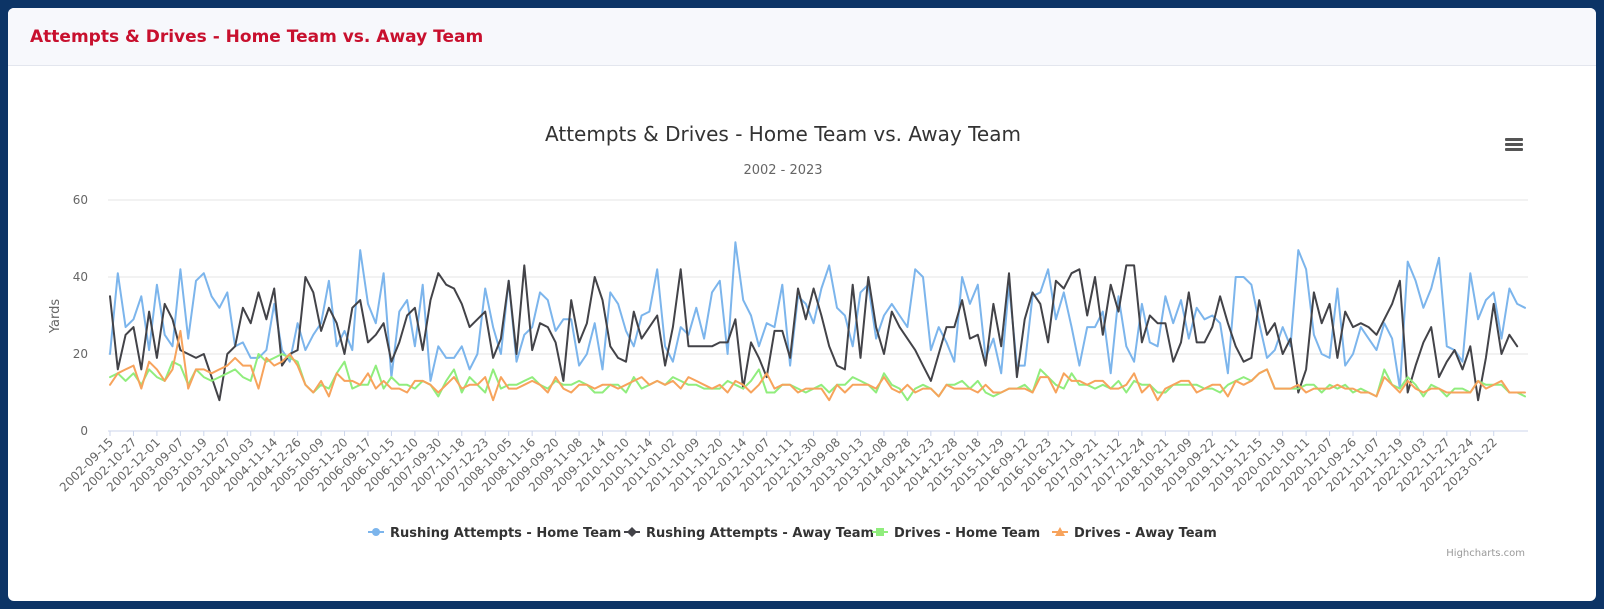 The width and height of the screenshot is (1604, 609). What do you see at coordinates (1485, 553) in the screenshot?
I see `credits-text: Highcharts.com` at bounding box center [1485, 553].